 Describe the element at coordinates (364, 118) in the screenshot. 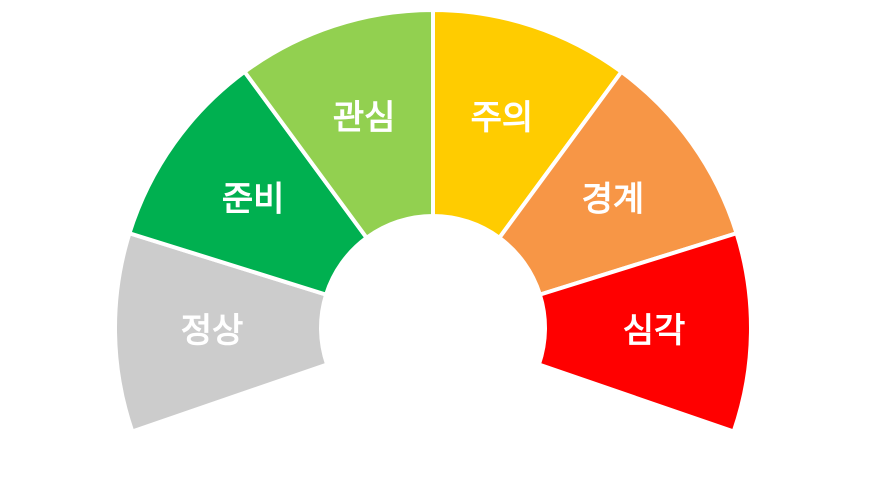

I see `gauge-label-interest: 관심` at that location.